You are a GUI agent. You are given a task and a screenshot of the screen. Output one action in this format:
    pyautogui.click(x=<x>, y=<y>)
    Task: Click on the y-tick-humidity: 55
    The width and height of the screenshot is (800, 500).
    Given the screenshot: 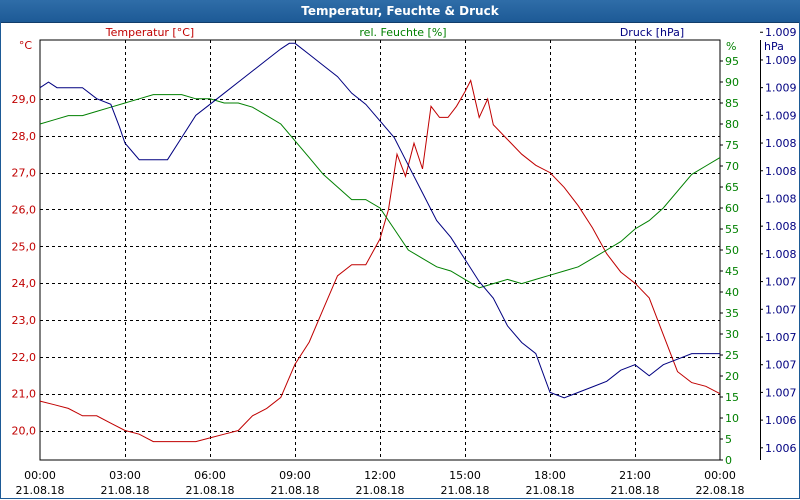 What is the action you would take?
    pyautogui.click(x=732, y=229)
    